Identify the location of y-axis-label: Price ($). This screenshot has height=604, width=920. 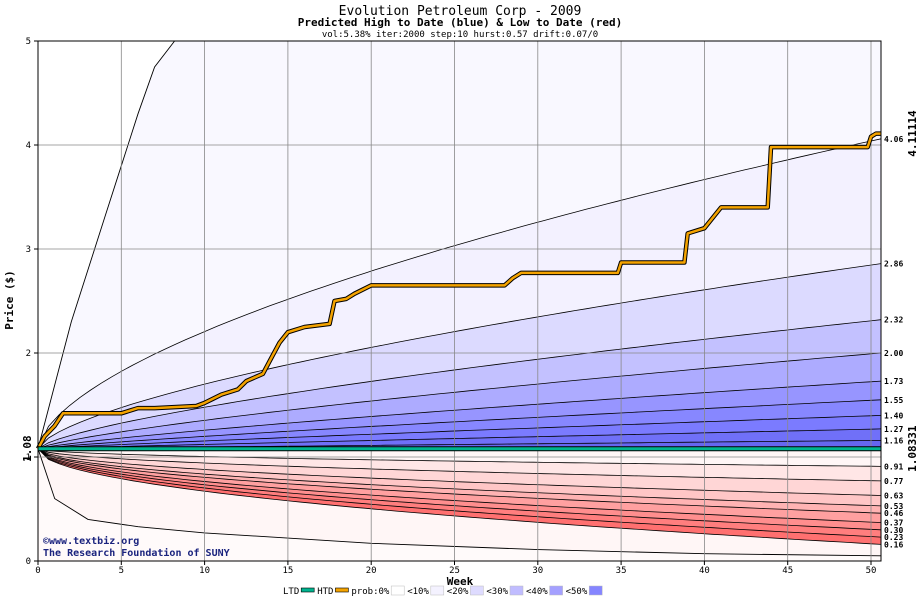
(9, 300).